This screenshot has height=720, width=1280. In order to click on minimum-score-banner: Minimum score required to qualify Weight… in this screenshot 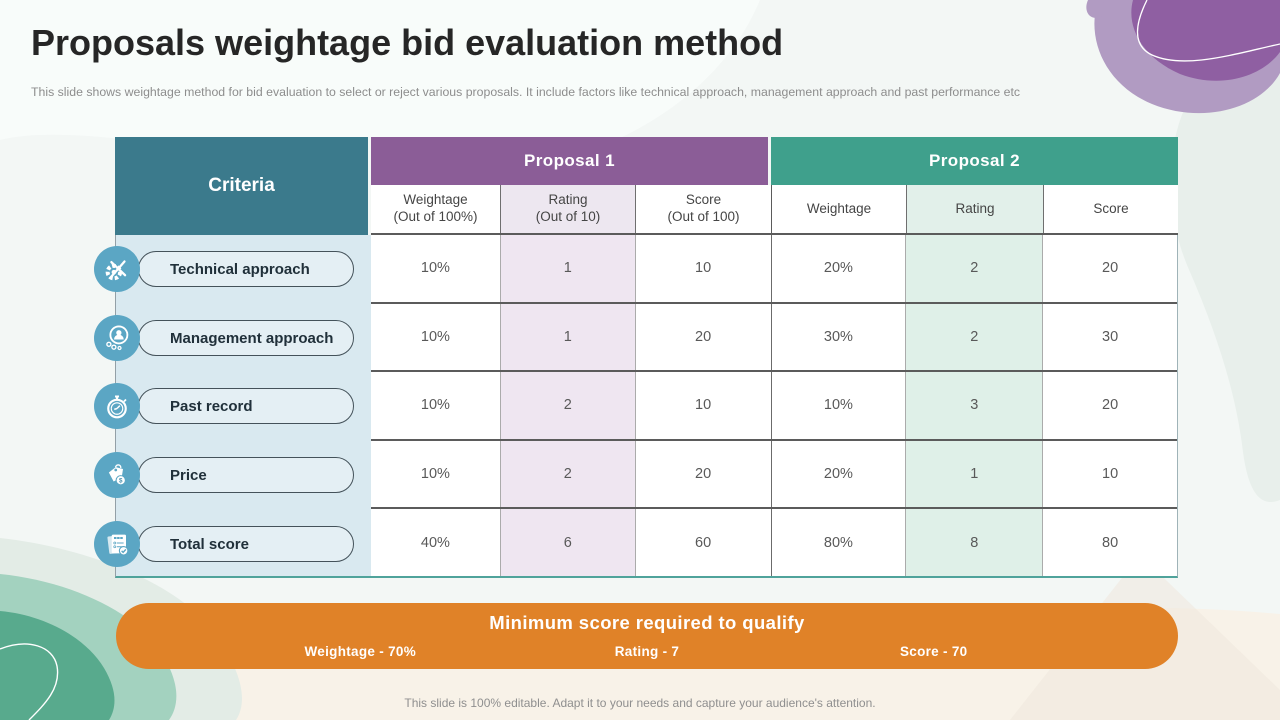, I will do `click(647, 636)`.